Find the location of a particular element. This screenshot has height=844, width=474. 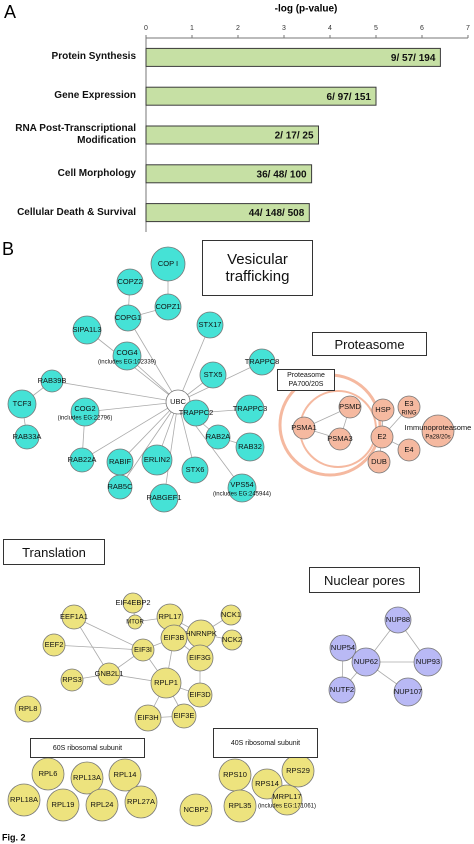

node-label: RABGEF1 is located at coordinates (163, 497).